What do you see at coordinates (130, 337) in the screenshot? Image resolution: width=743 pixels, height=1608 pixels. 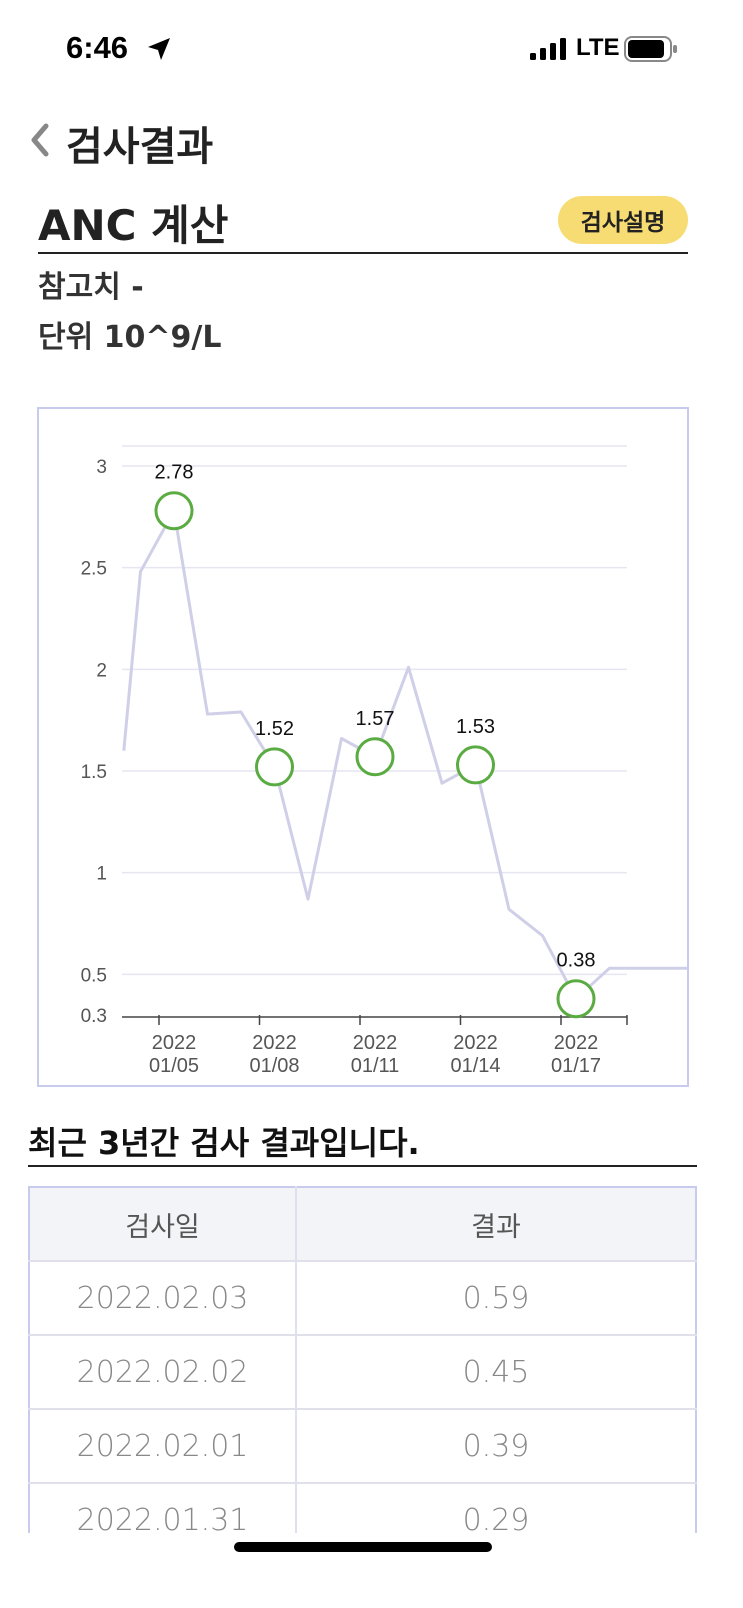 I see `unit-label: 단위 10^9/L` at bounding box center [130, 337].